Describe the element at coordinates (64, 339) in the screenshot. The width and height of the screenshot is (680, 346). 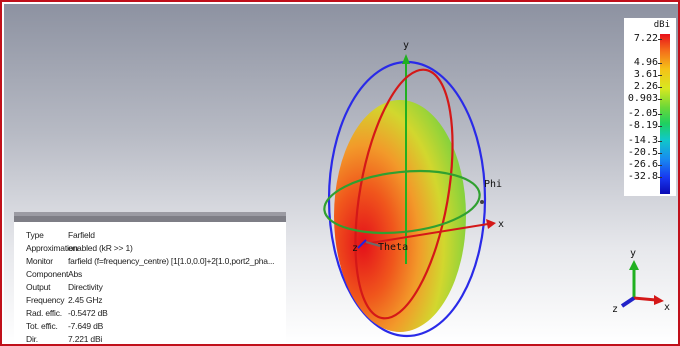
I see `info-row-directivity: Dir. 7.221 dBi` at that location.